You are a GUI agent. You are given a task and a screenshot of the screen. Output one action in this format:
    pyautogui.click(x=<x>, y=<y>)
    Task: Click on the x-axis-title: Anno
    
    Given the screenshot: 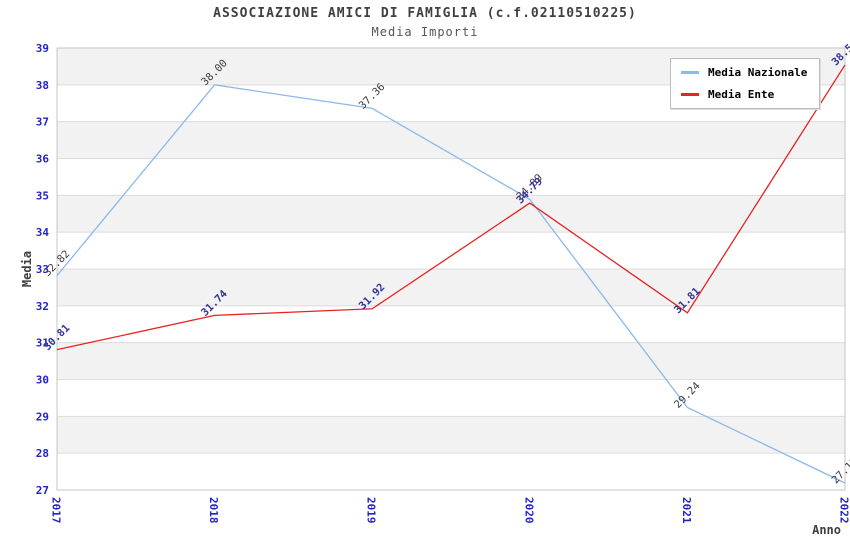 What is the action you would take?
    pyautogui.click(x=826, y=530)
    